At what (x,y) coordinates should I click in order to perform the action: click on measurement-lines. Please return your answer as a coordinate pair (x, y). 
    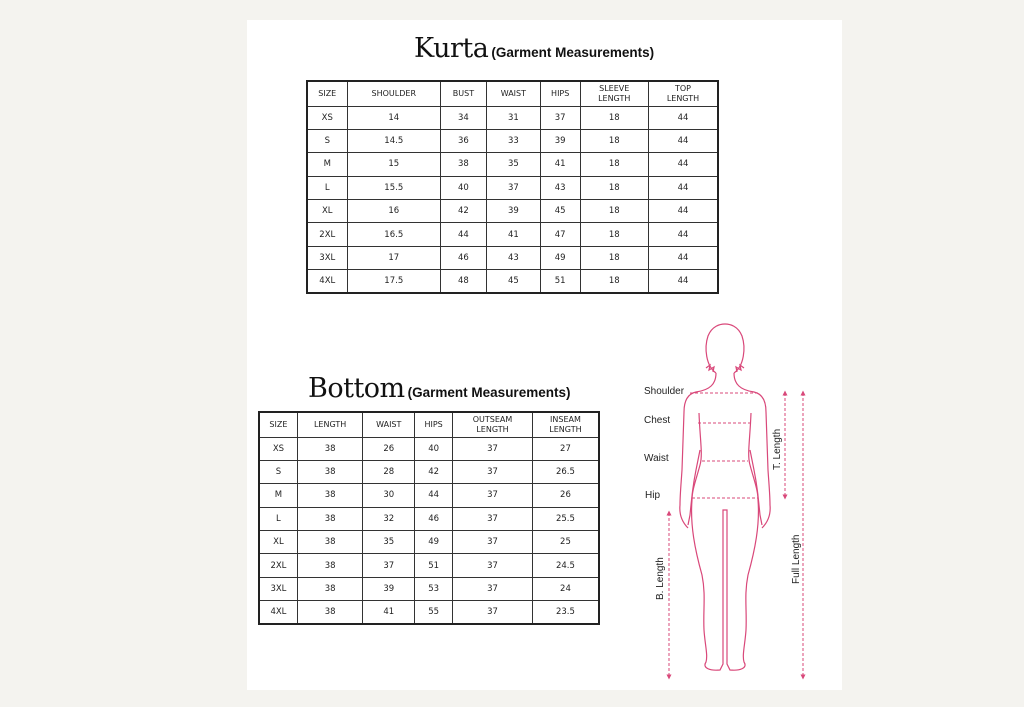
    Looking at the image, I should click on (736, 535).